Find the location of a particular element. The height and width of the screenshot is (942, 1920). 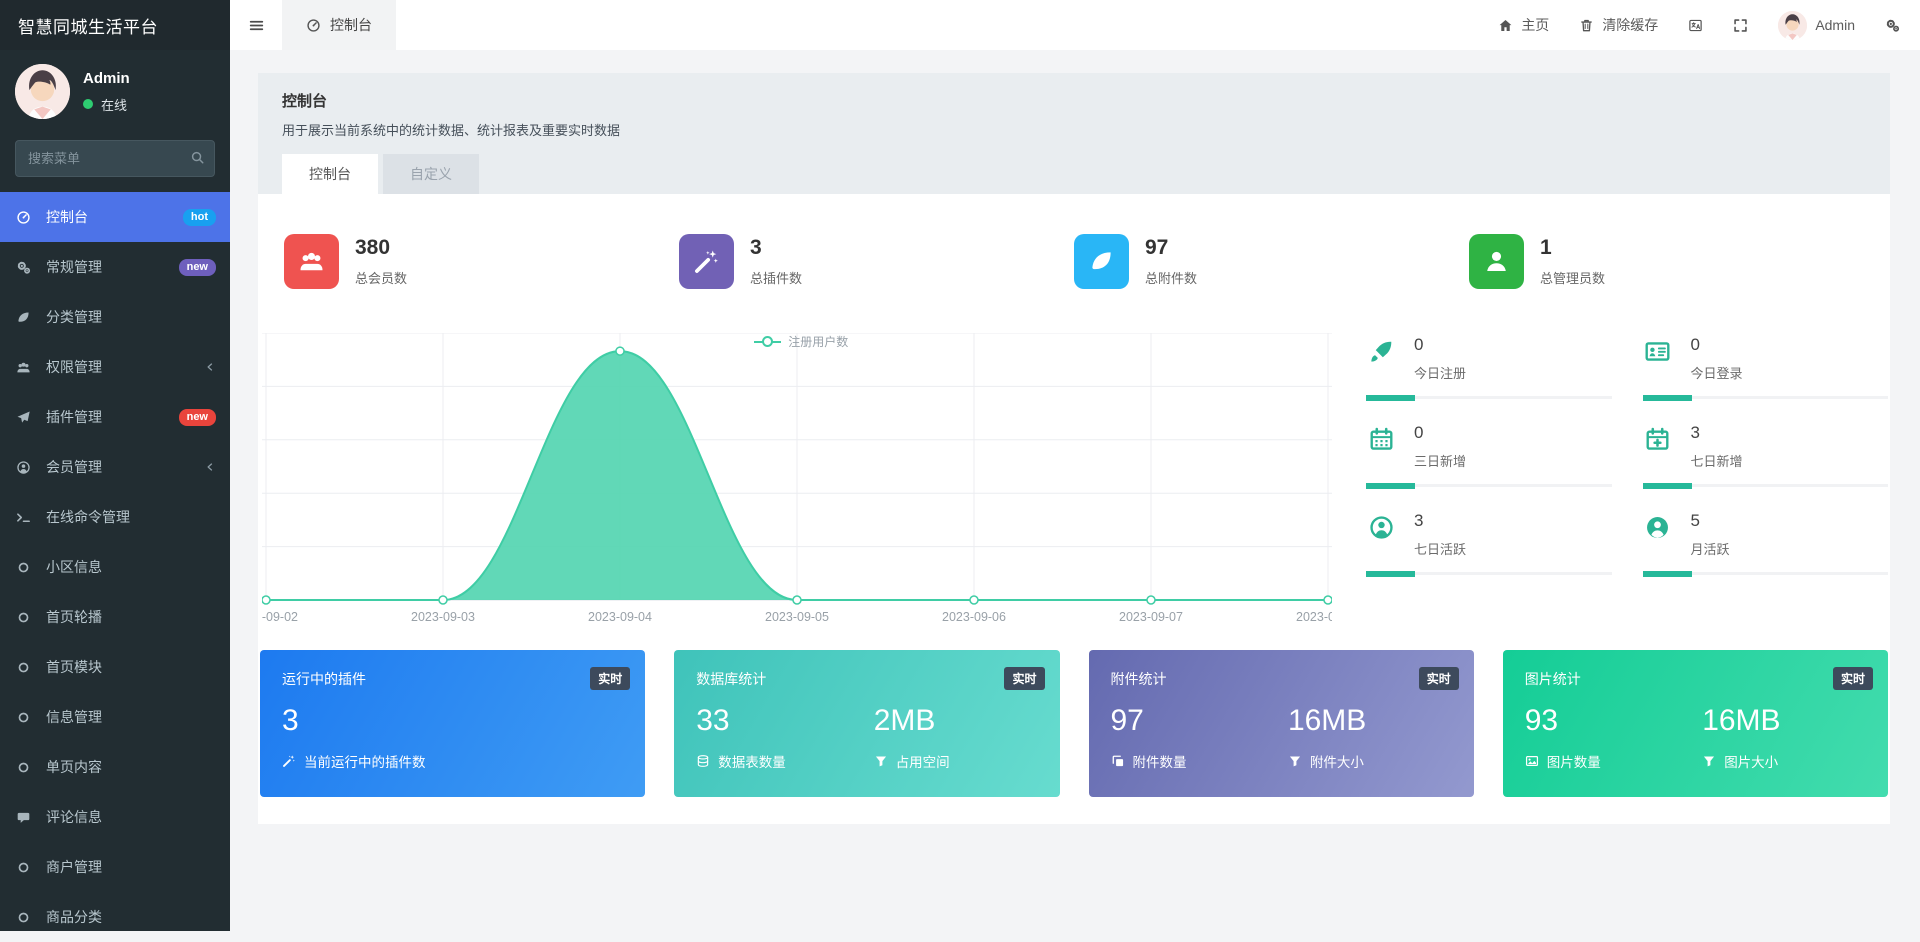

stat-总会员数: 380 总会员数 is located at coordinates (481, 261).